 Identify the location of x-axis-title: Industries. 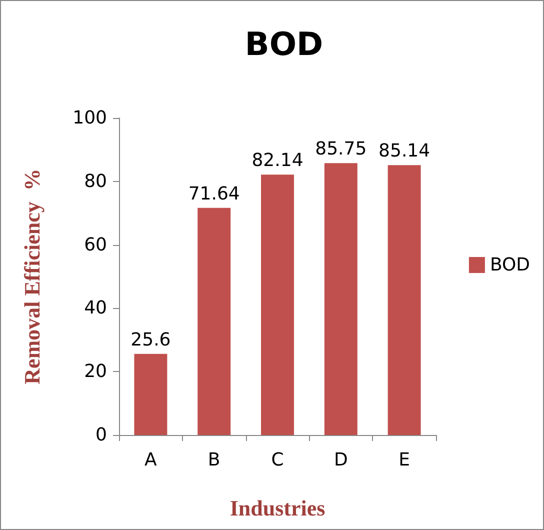
(278, 508).